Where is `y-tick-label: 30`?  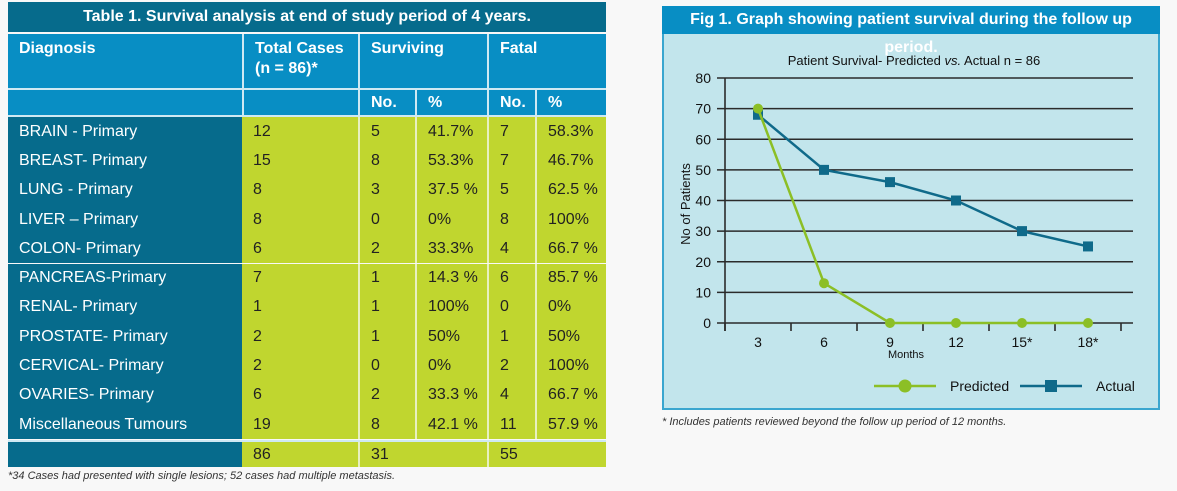
y-tick-label: 30 is located at coordinates (703, 231).